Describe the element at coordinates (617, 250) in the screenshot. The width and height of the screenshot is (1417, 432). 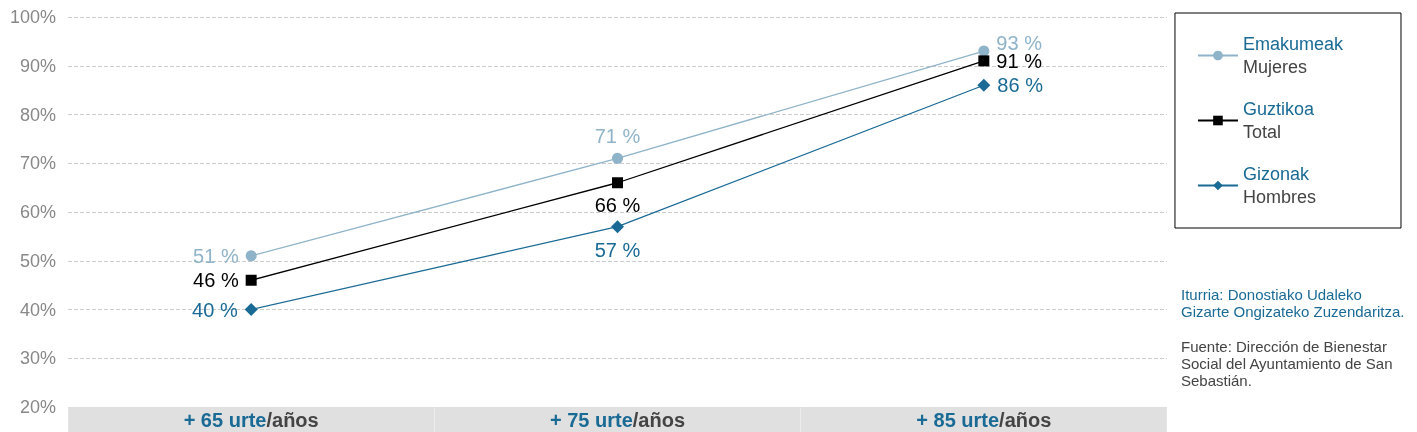
I see `data-label: 57 %` at that location.